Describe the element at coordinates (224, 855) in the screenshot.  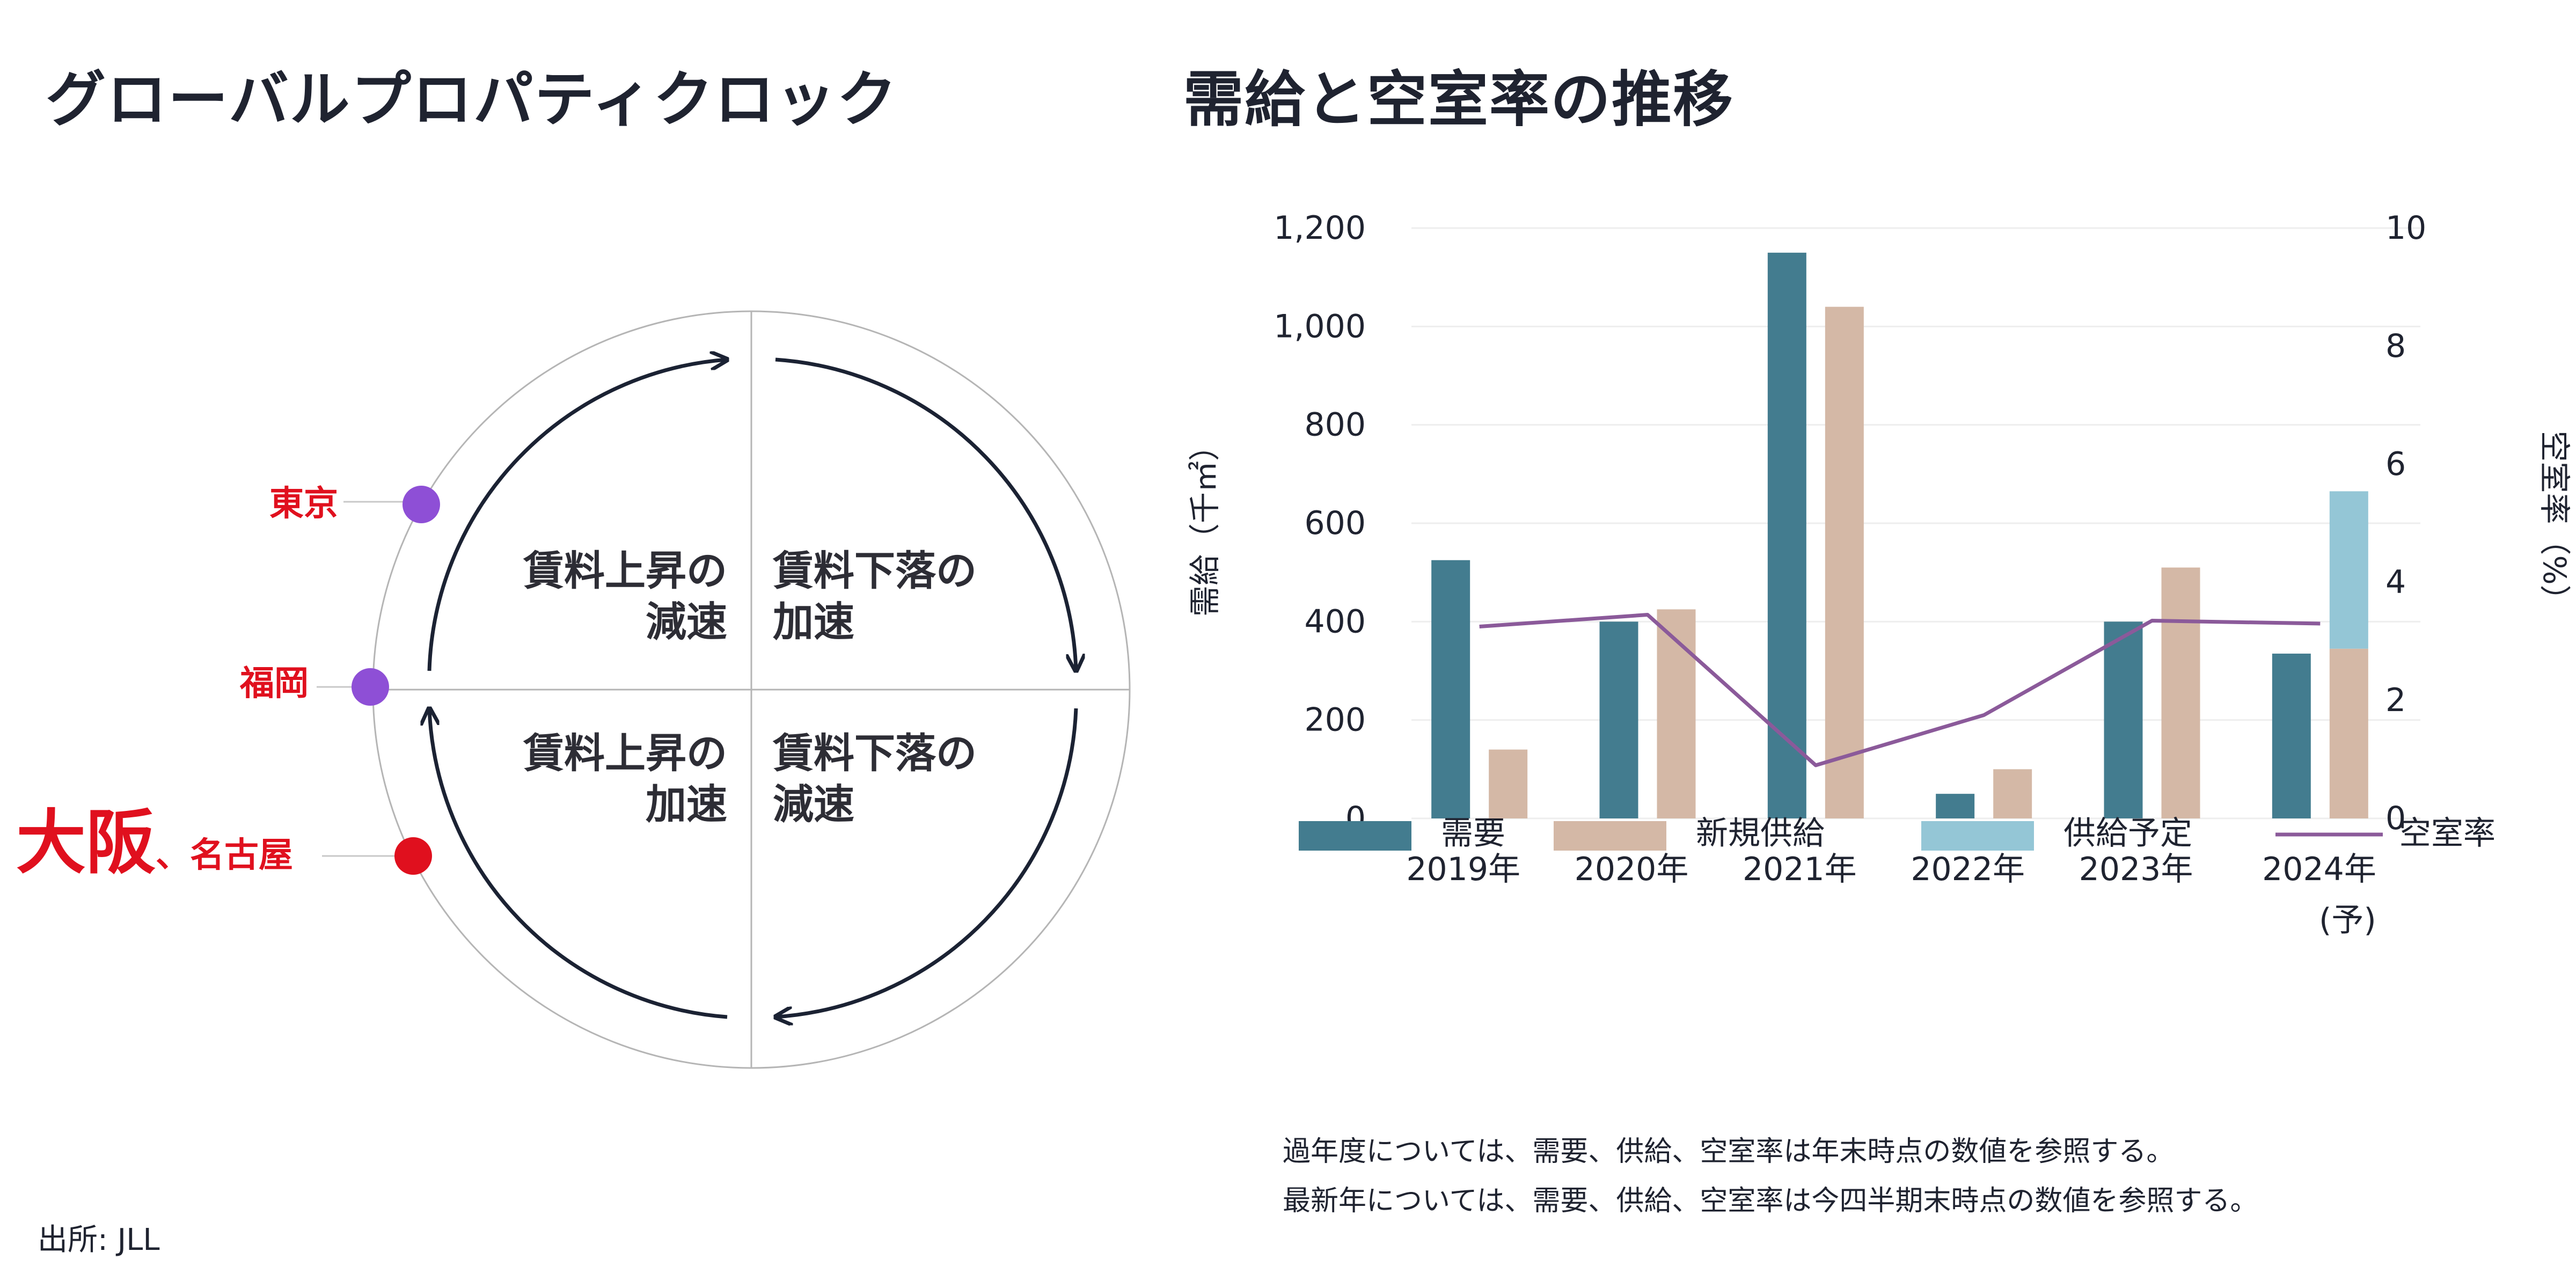
I see `marker-nagoya-label: 、名古屋` at that location.